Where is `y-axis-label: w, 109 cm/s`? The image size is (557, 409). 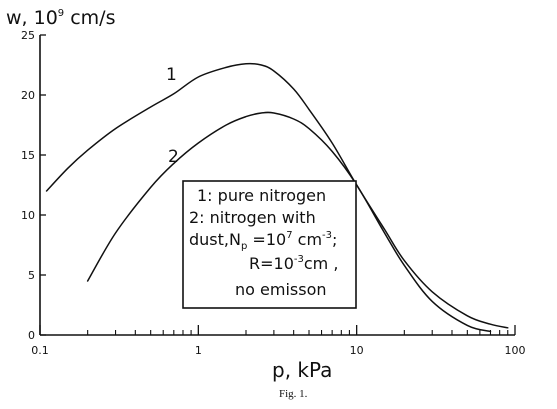 y-axis-label: w, 109 cm/s is located at coordinates (60, 18).